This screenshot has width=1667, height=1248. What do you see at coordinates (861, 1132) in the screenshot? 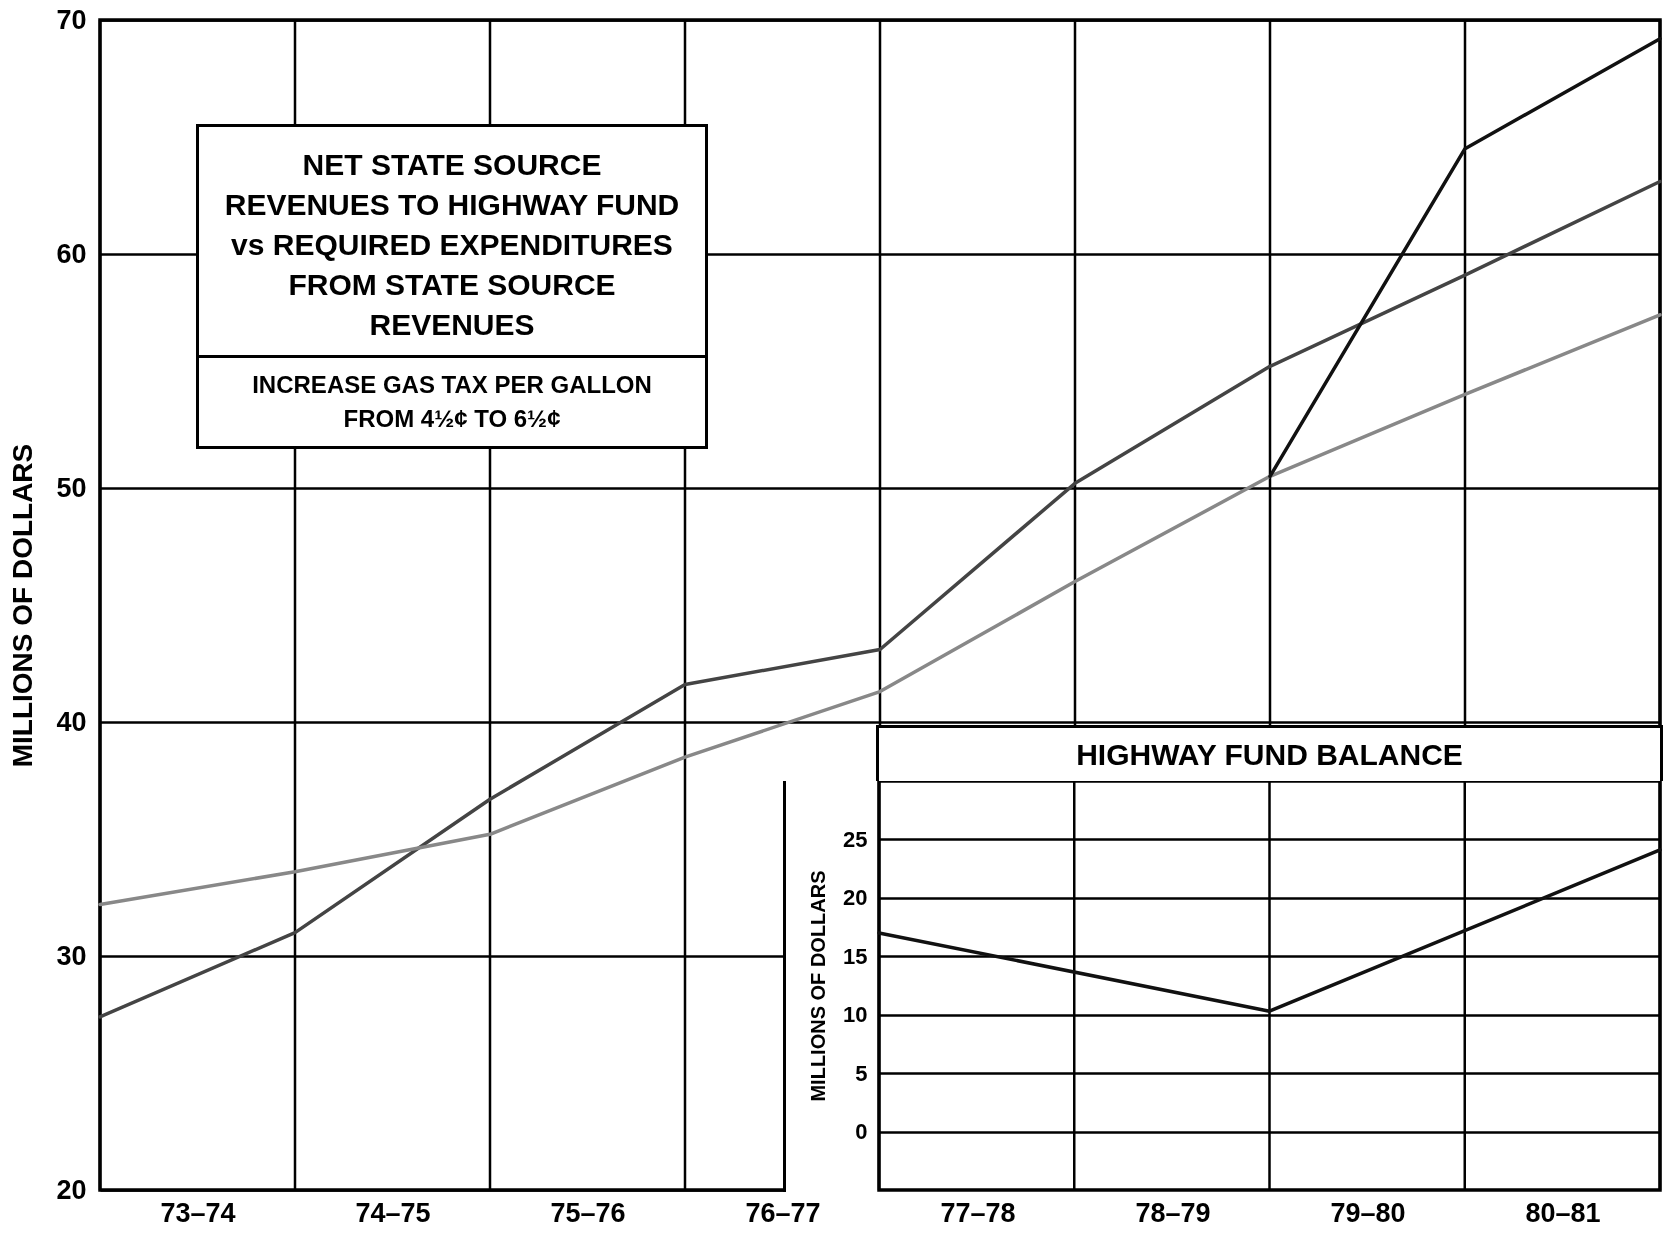
I see `y-tick-label: 0` at bounding box center [861, 1132].